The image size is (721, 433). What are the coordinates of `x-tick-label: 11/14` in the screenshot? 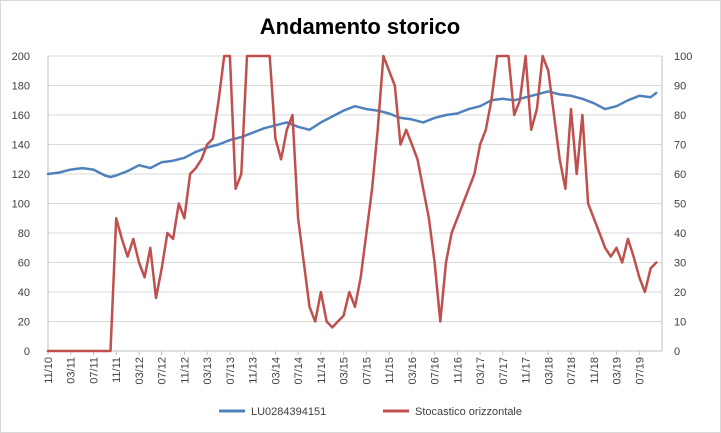 It's located at (322, 370).